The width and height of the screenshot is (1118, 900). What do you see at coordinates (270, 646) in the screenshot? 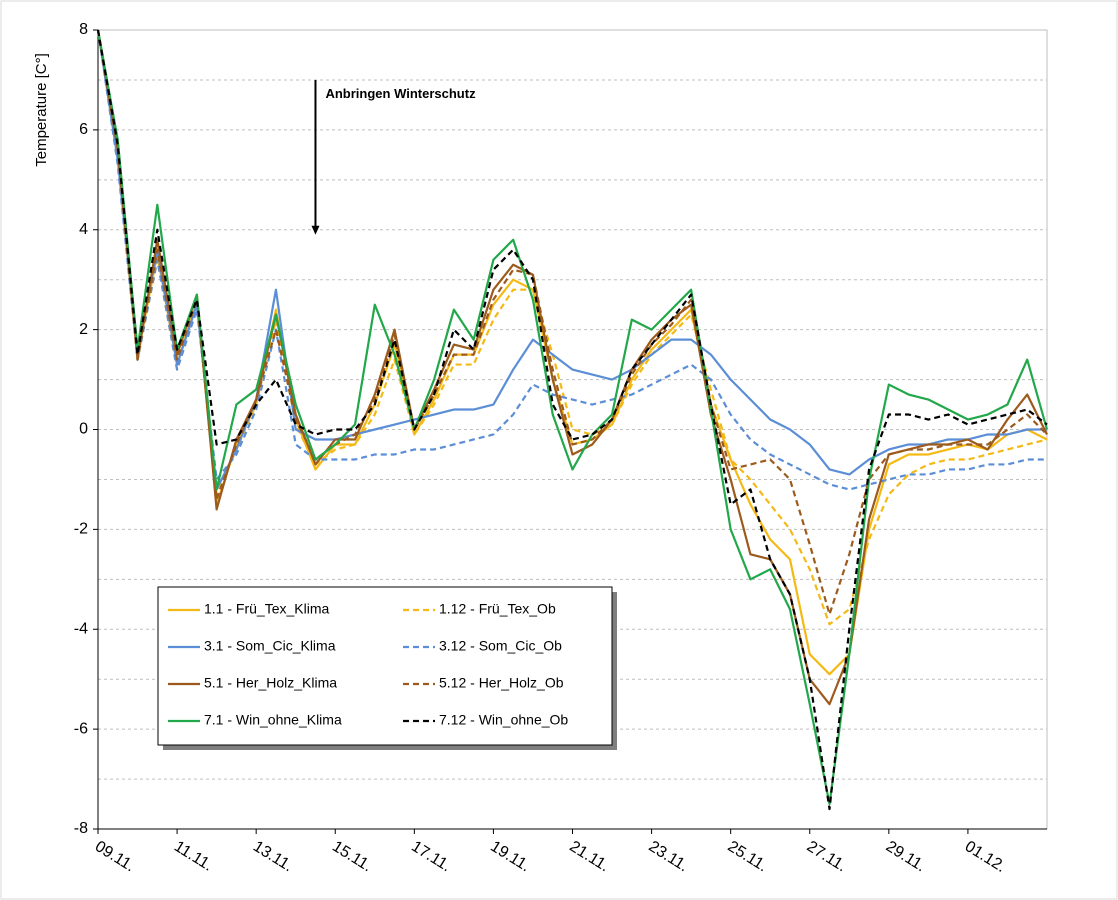
I see `legend-label: 3.1 - Som_Cic_Klima` at bounding box center [270, 646].